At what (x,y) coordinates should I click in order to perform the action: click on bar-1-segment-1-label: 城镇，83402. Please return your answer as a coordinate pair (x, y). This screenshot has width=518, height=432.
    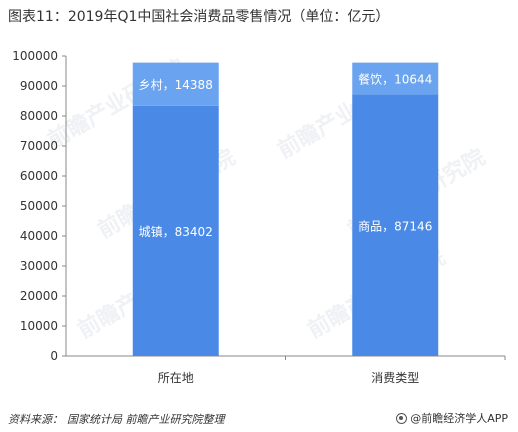
    Looking at the image, I should click on (176, 232).